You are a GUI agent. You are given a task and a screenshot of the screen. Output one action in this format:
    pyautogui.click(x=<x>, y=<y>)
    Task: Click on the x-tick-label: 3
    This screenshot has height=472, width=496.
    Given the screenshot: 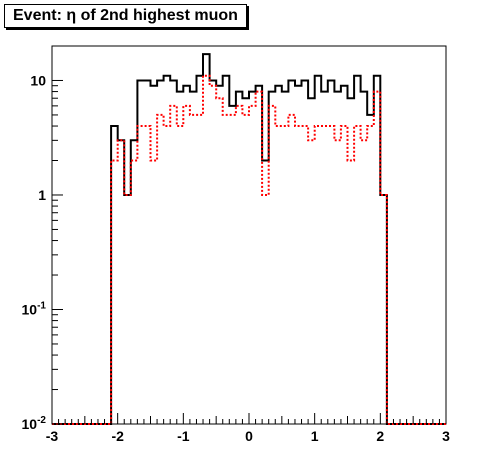 What is the action you would take?
    pyautogui.click(x=446, y=436)
    